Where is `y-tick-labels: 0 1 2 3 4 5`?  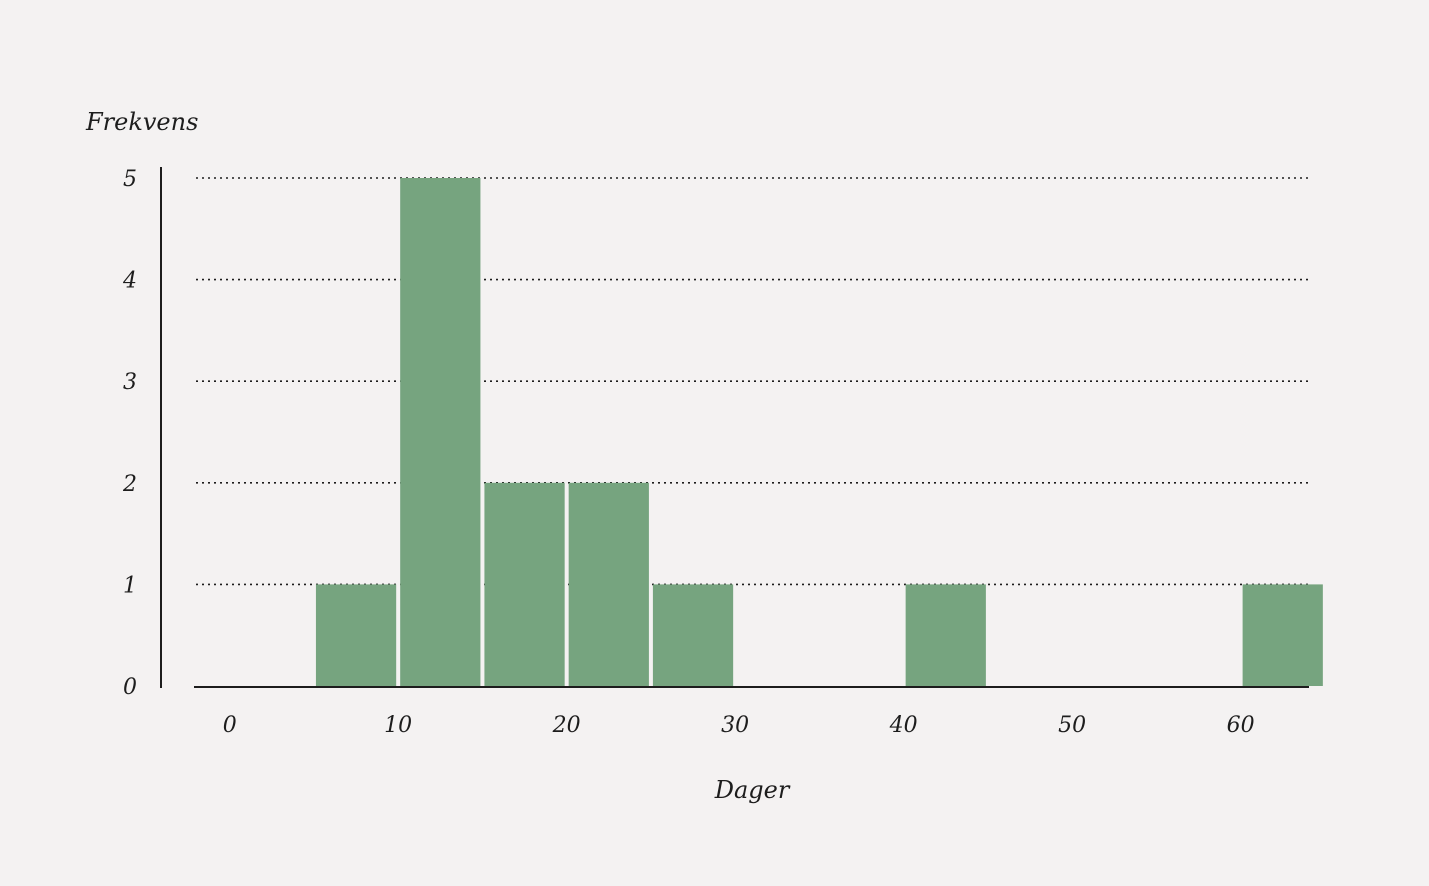
y-tick-labels: 0 1 2 3 4 5 is located at coordinates (129, 433).